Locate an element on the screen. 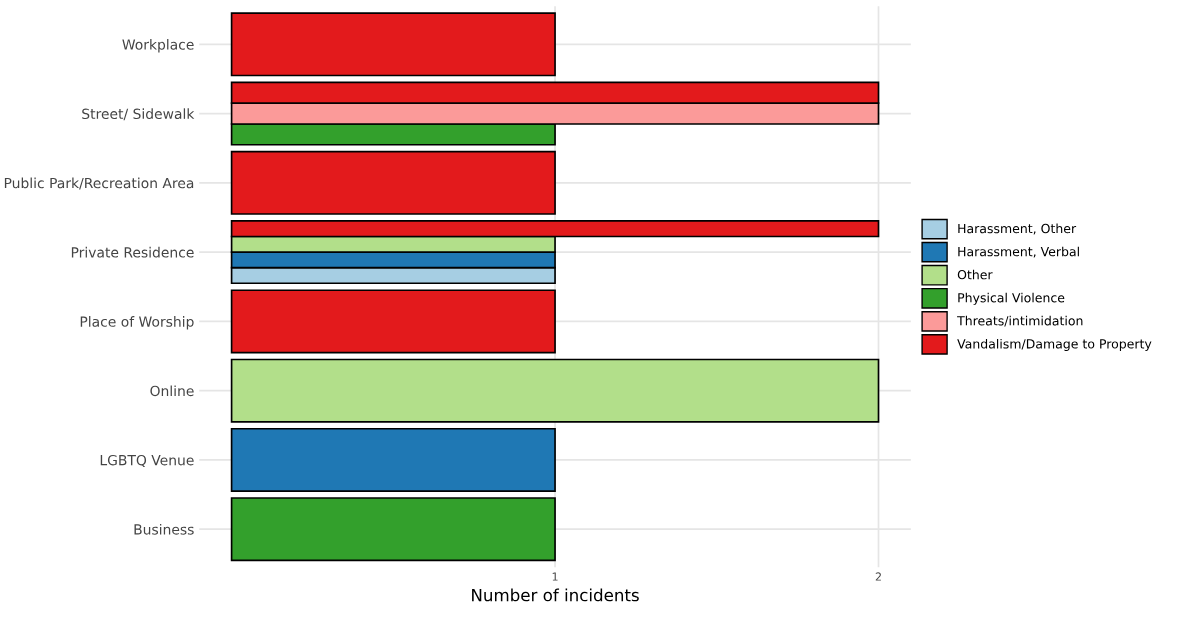  y-tick-label: Private Residence is located at coordinates (132, 252).